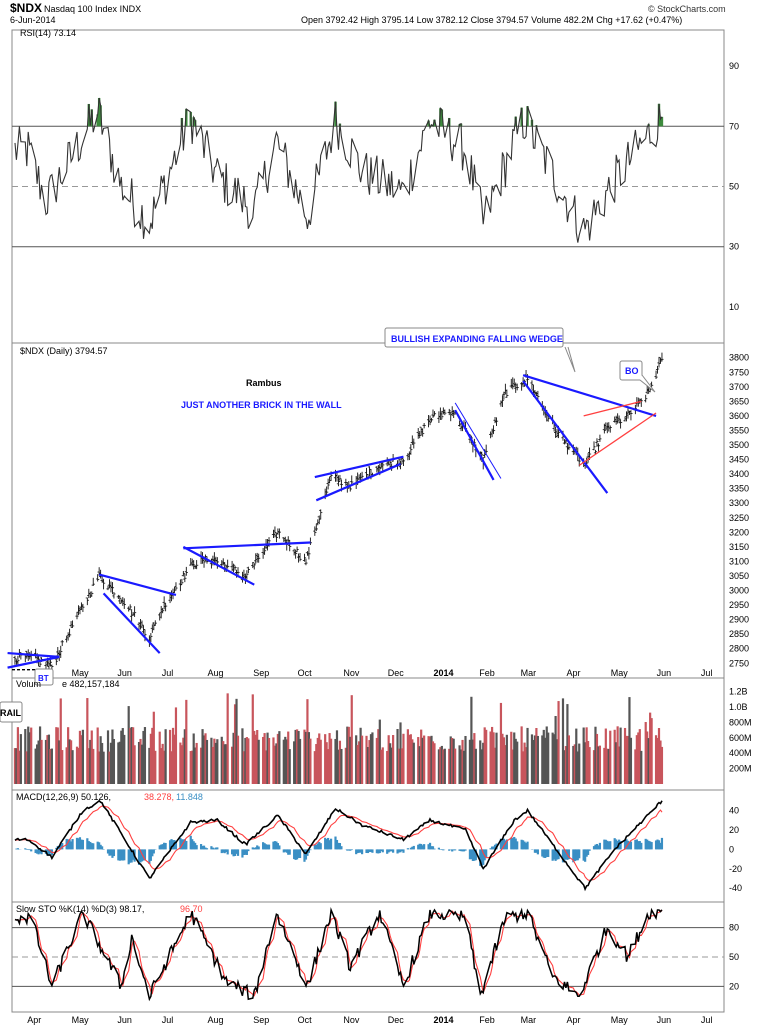  What do you see at coordinates (735, 869) in the screenshot?
I see `macd-tick-label: -20` at bounding box center [735, 869].